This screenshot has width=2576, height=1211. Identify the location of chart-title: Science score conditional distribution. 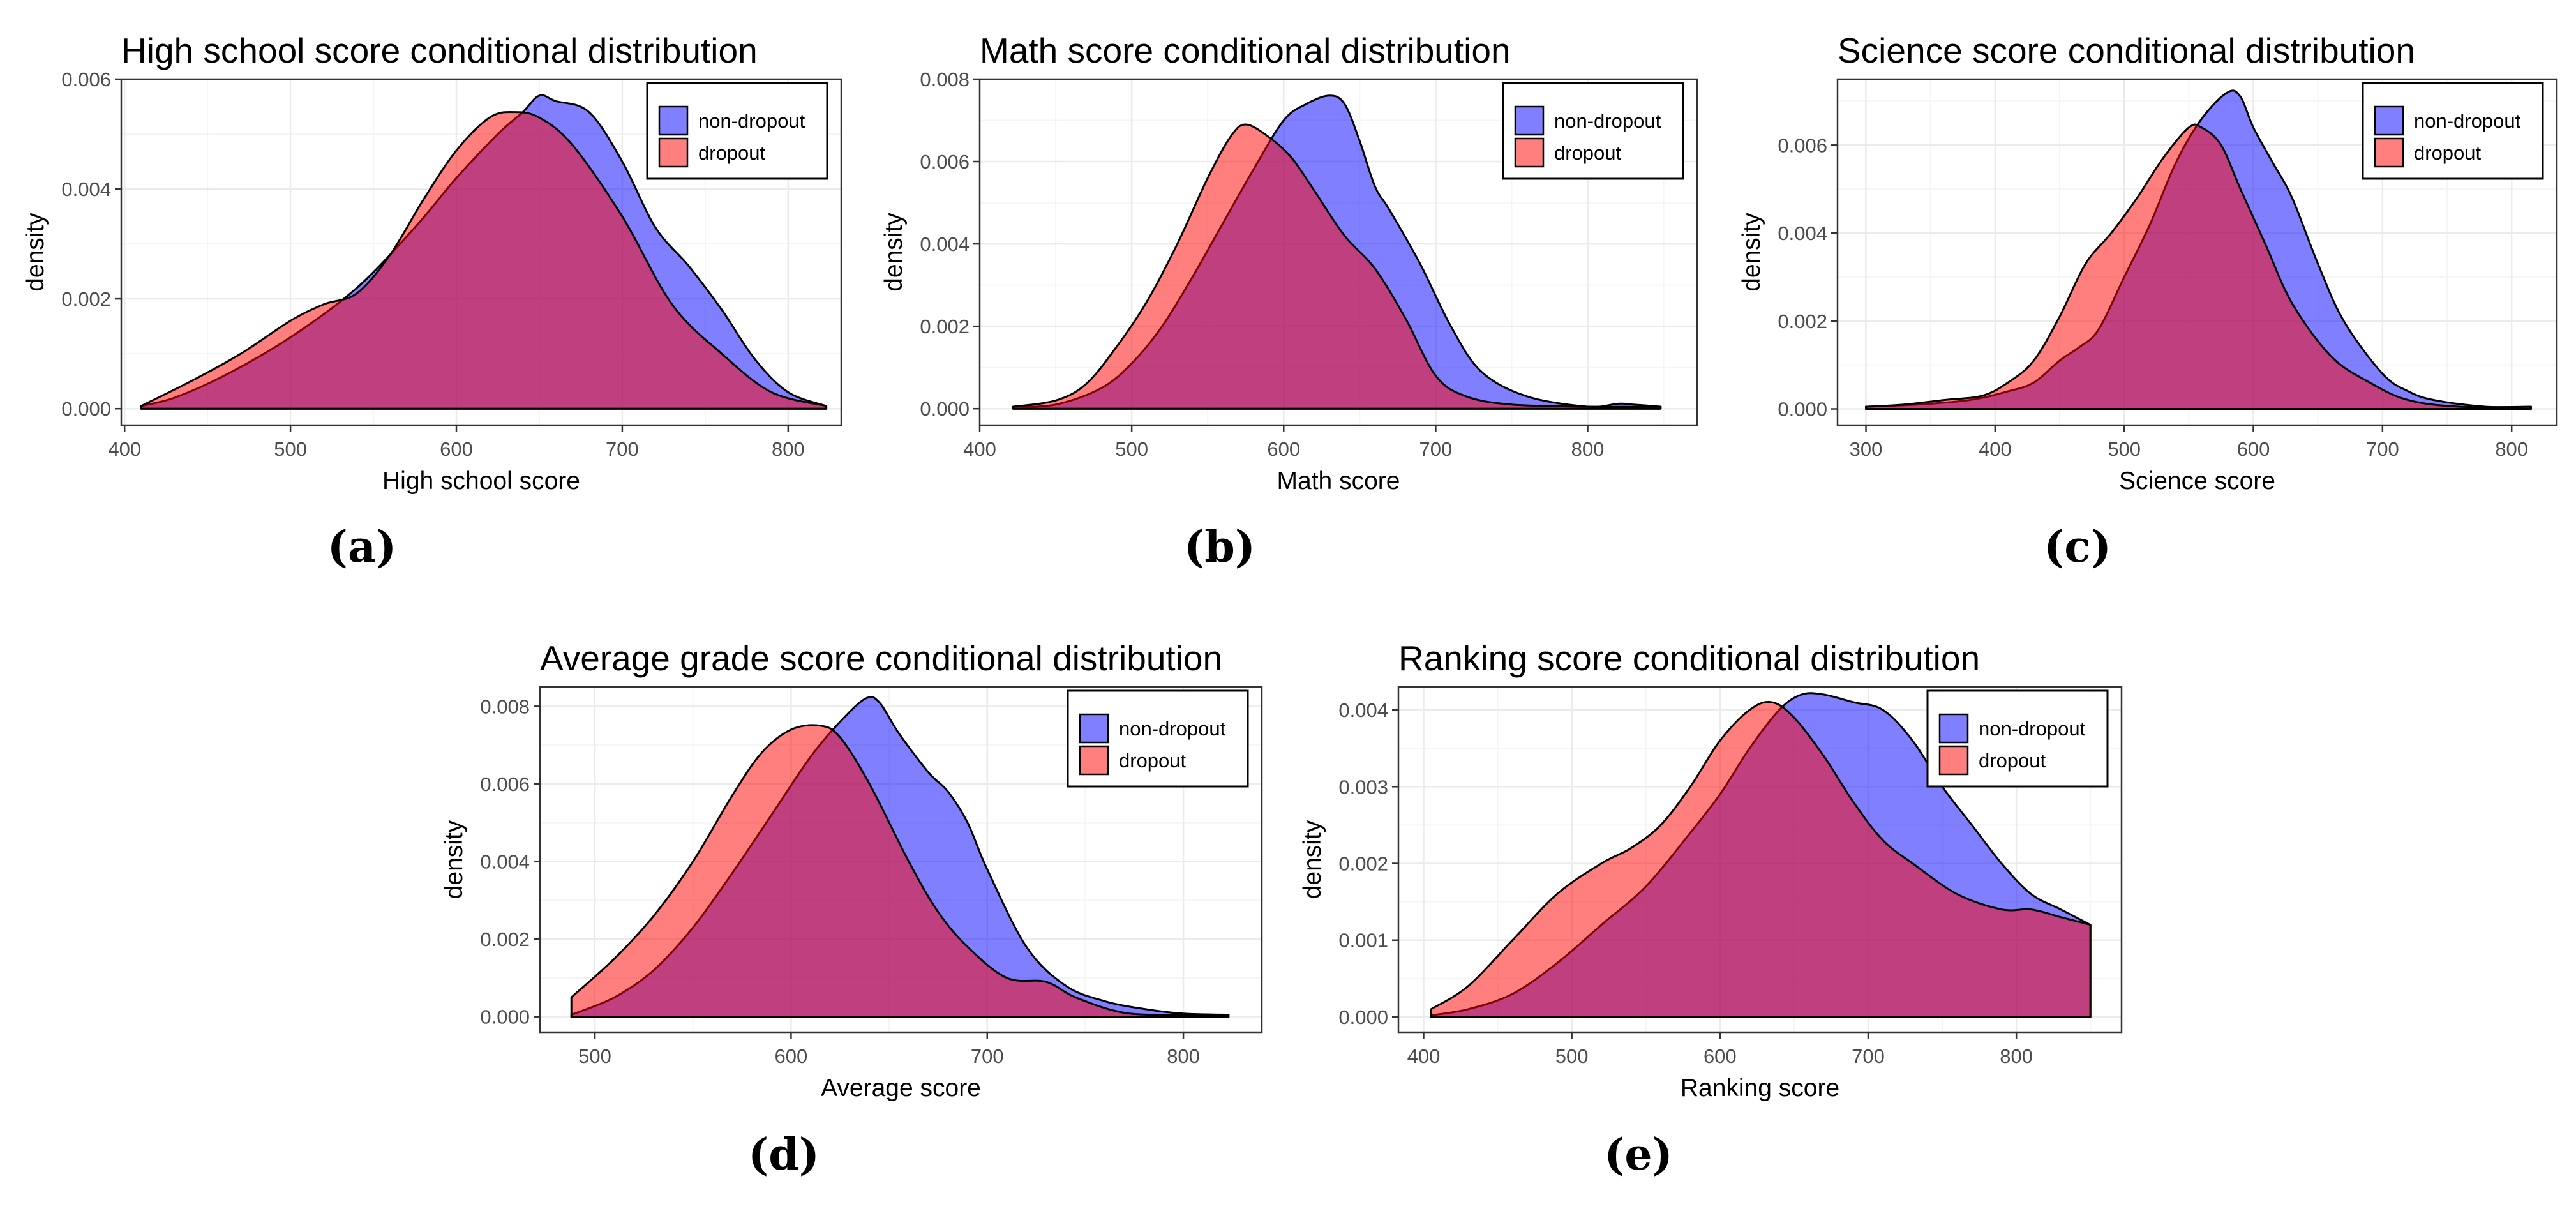
(2126, 51).